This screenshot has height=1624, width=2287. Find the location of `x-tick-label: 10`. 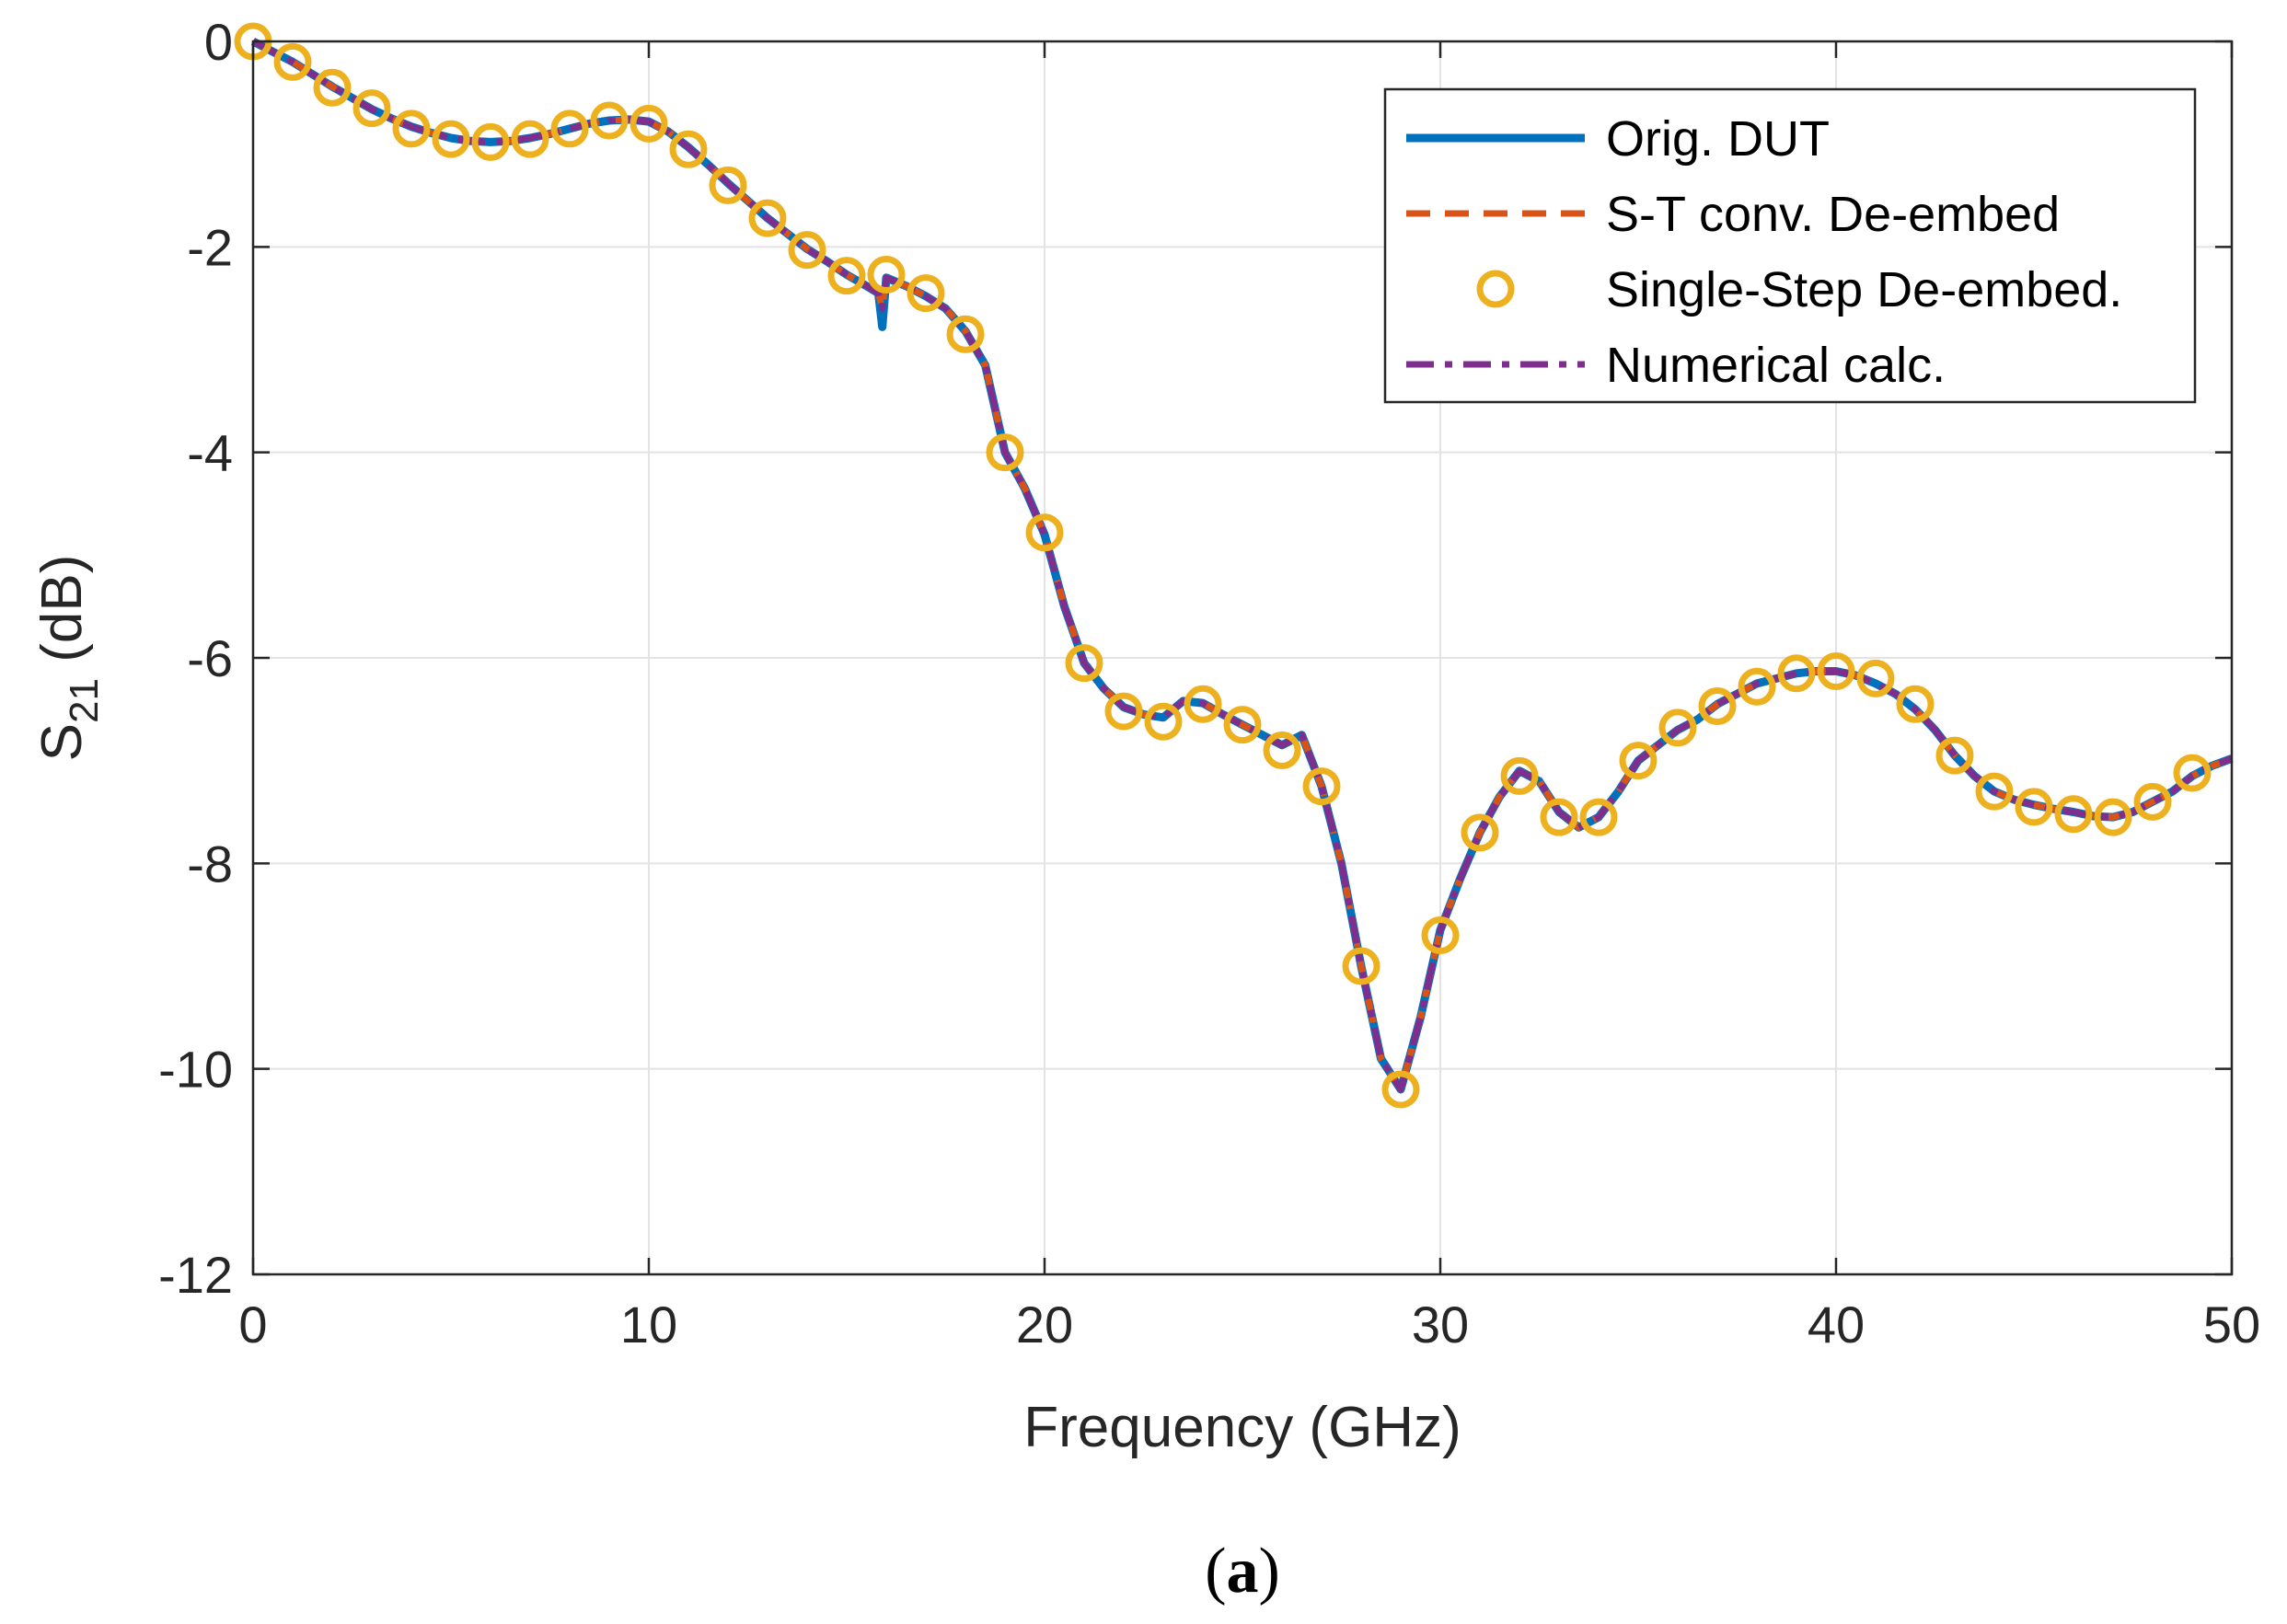

x-tick-label: 10 is located at coordinates (648, 1324).